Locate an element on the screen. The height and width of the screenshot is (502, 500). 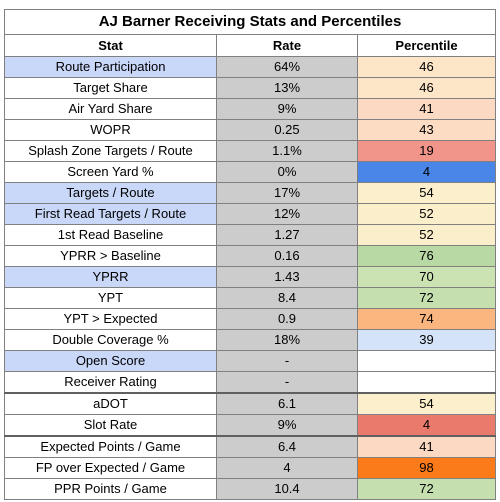
table-row: PPR Points / Game 10.4 72 is located at coordinates (250, 489).